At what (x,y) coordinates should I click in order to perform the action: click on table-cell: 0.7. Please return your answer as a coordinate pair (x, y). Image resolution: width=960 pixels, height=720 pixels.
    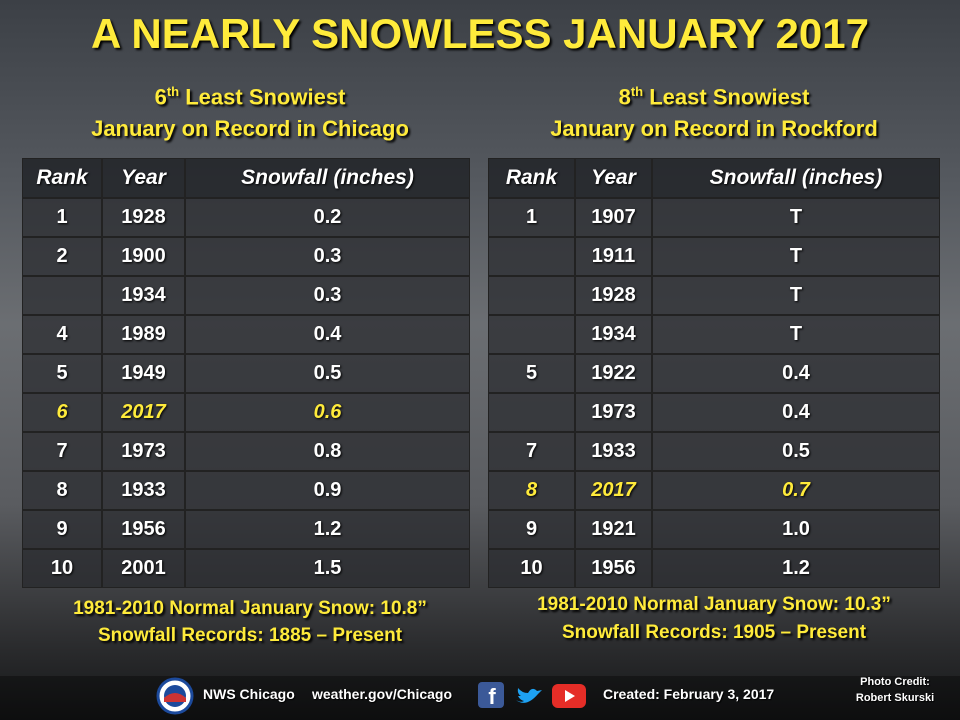
    Looking at the image, I should click on (796, 490).